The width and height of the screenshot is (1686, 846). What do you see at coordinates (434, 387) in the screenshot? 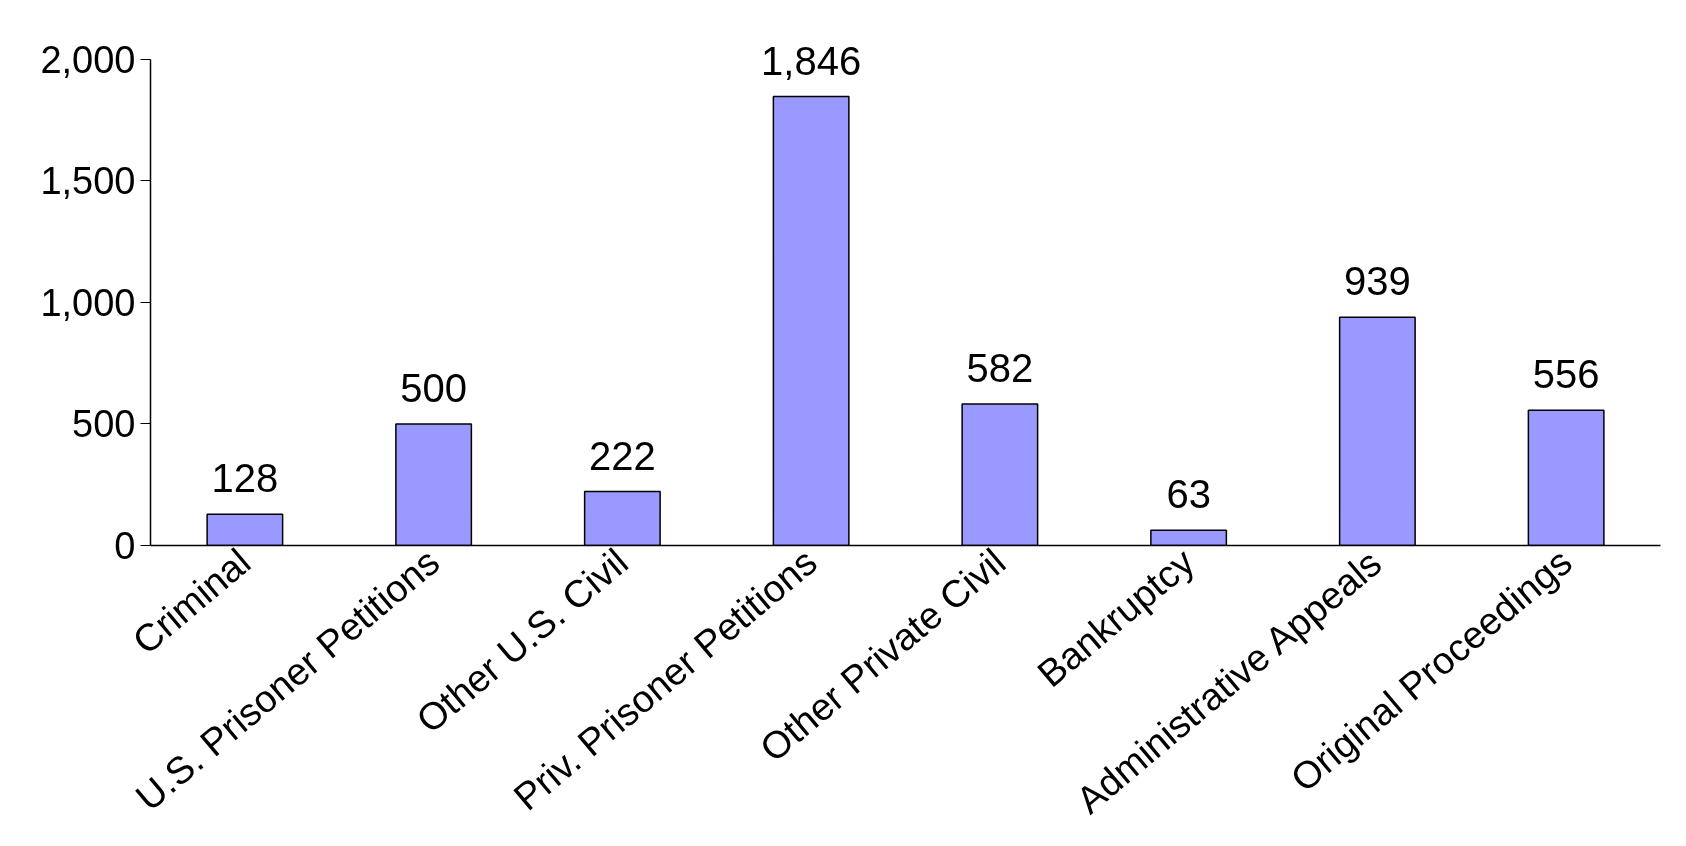
I see `data-label: 500` at bounding box center [434, 387].